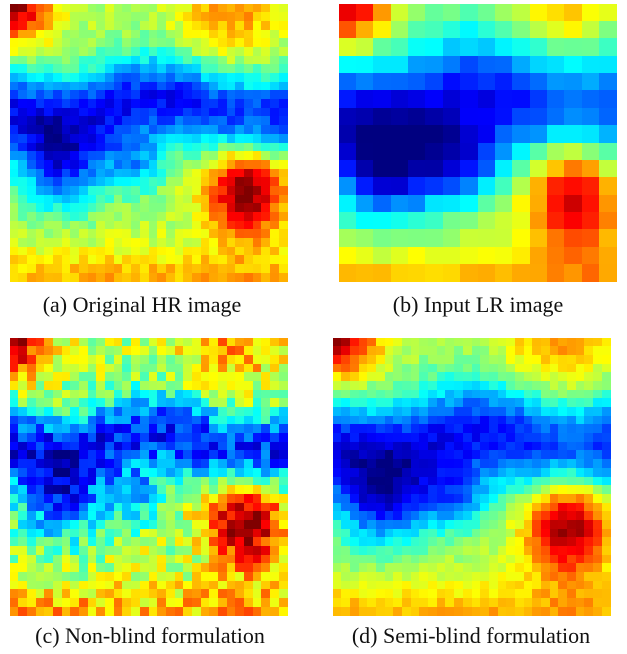  Describe the element at coordinates (142, 304) in the screenshot. I see `caption-a: (a) Original HR image` at that location.